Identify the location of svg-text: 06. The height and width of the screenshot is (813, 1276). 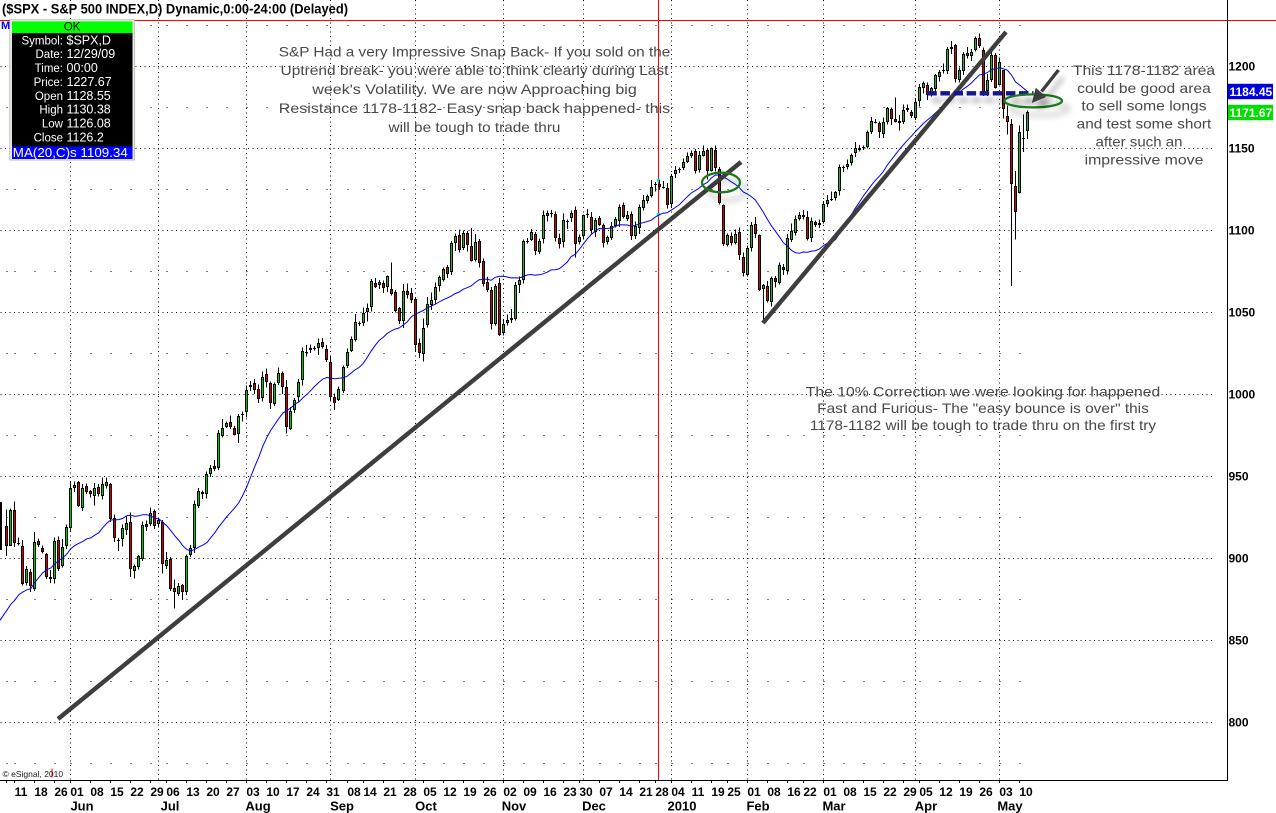
(173, 792).